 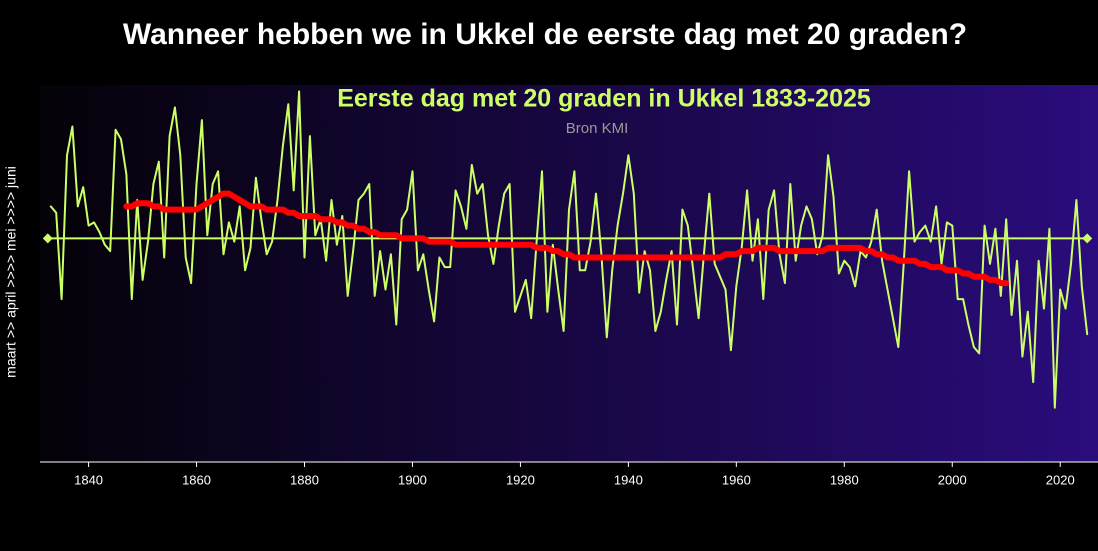 What do you see at coordinates (566, 238) in the screenshot?
I see `trend-line` at bounding box center [566, 238].